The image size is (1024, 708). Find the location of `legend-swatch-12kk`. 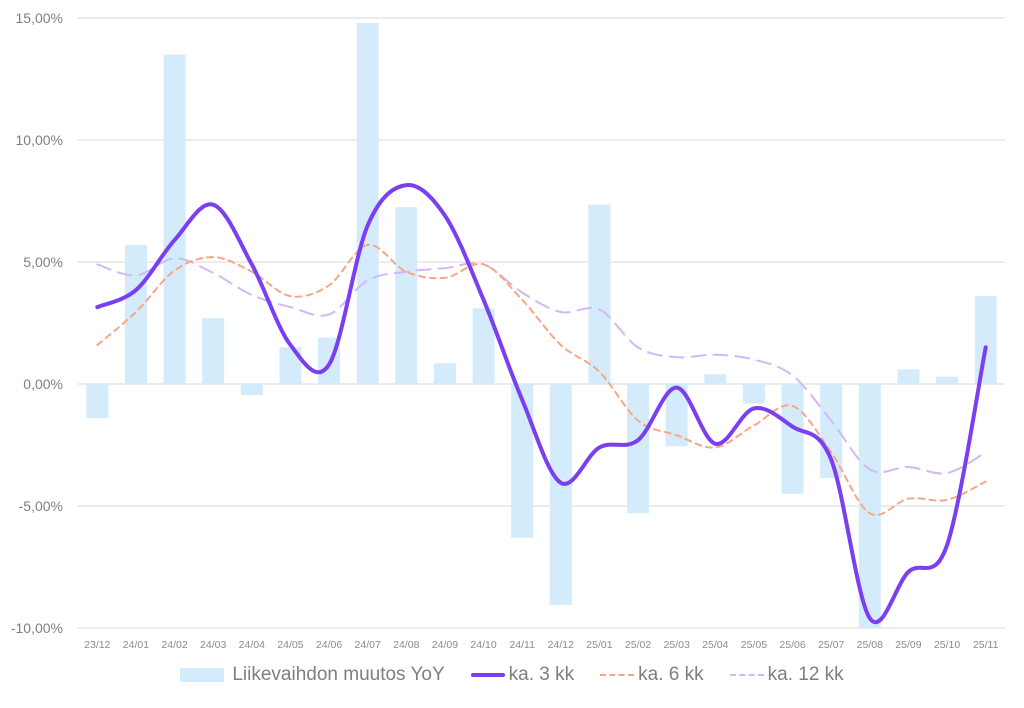

legend-swatch-12kk is located at coordinates (746, 675).